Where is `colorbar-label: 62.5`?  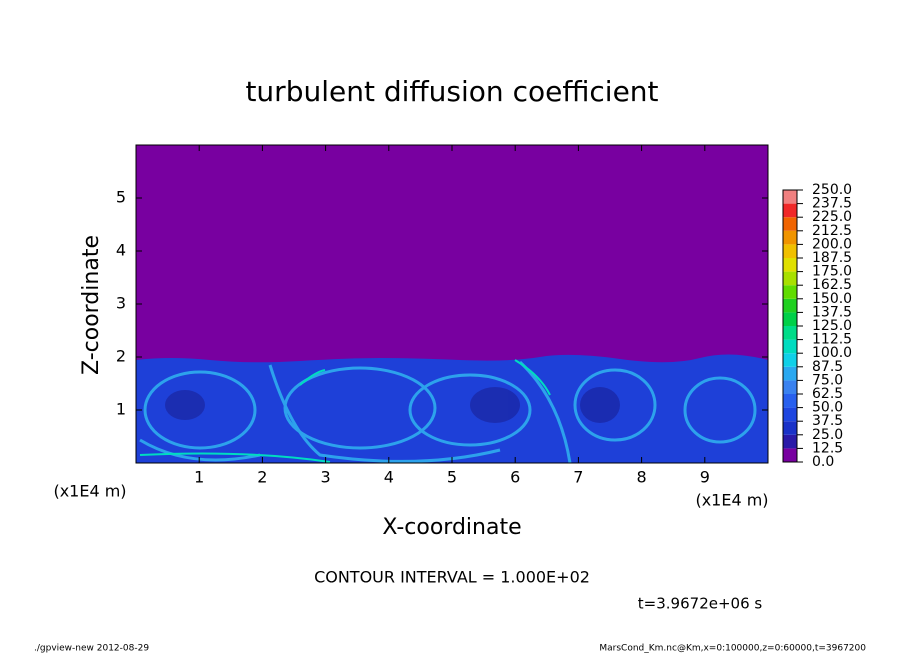 colorbar-label: 62.5 is located at coordinates (827, 394).